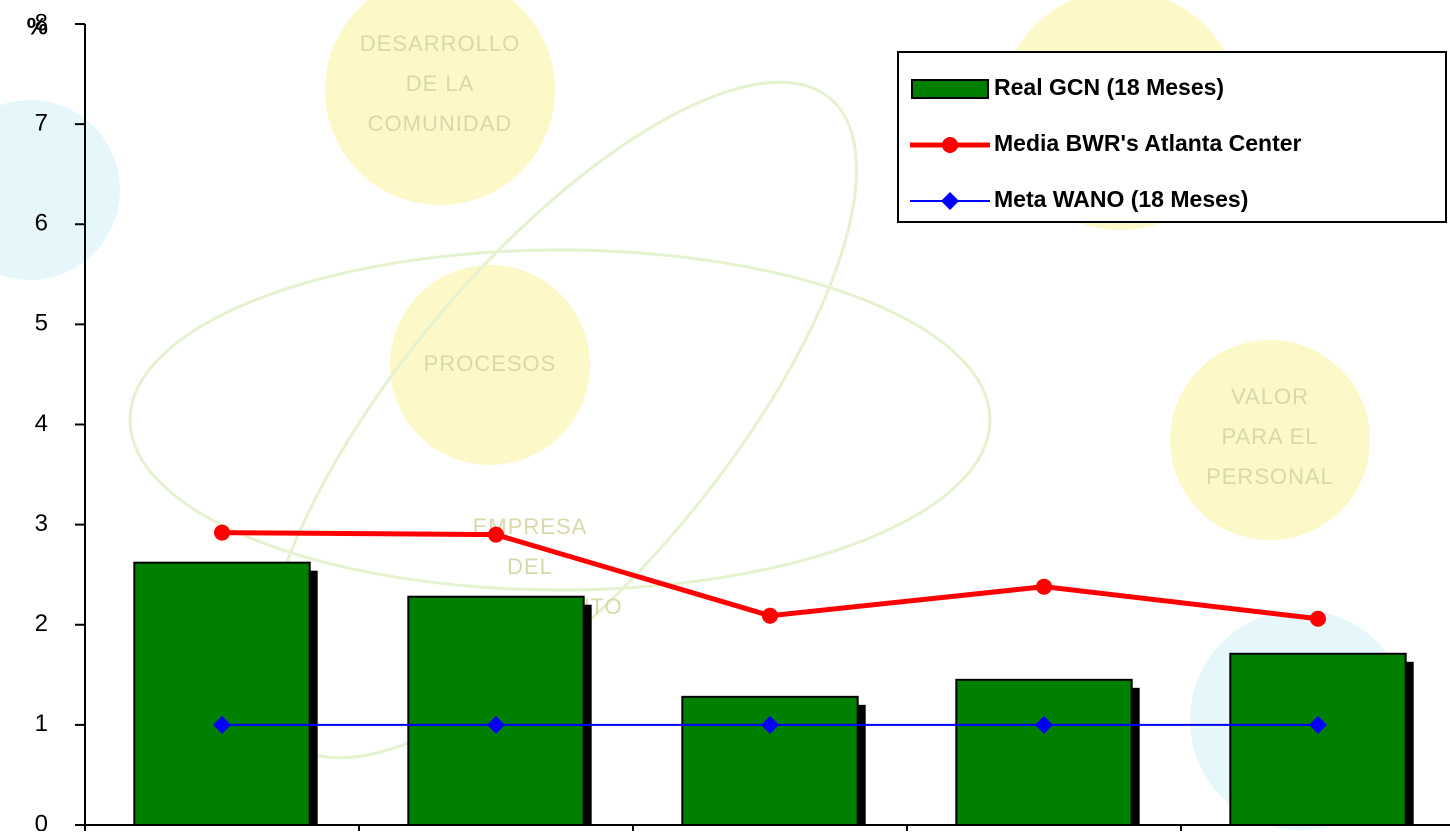  Describe the element at coordinates (490, 363) in the screenshot. I see `watermark-text: PROCESOS` at that location.